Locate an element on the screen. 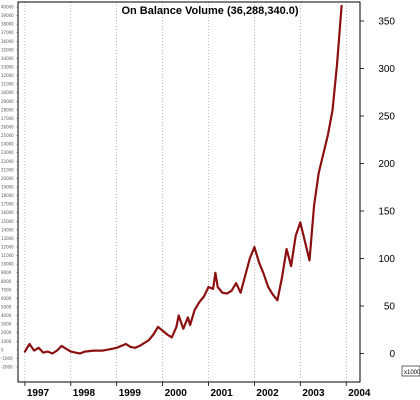  left-tick-label-23: 21000 is located at coordinates (7, 169).